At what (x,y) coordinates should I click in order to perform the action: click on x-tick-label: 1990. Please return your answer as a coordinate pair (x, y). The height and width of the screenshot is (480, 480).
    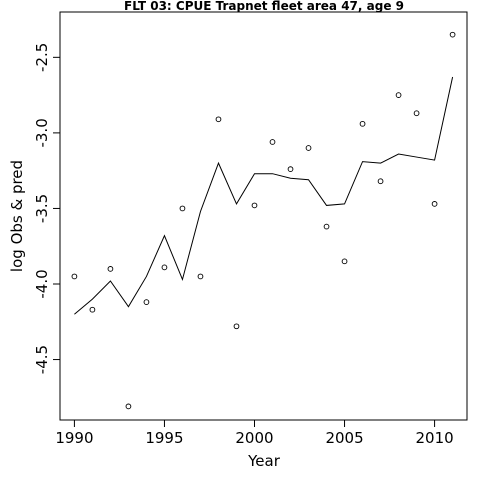
    Looking at the image, I should click on (74, 438).